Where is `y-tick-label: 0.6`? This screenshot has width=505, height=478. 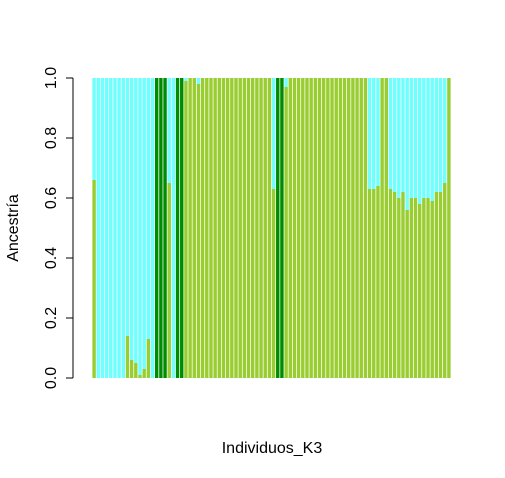 y-tick-label: 0.6 is located at coordinates (51, 198).